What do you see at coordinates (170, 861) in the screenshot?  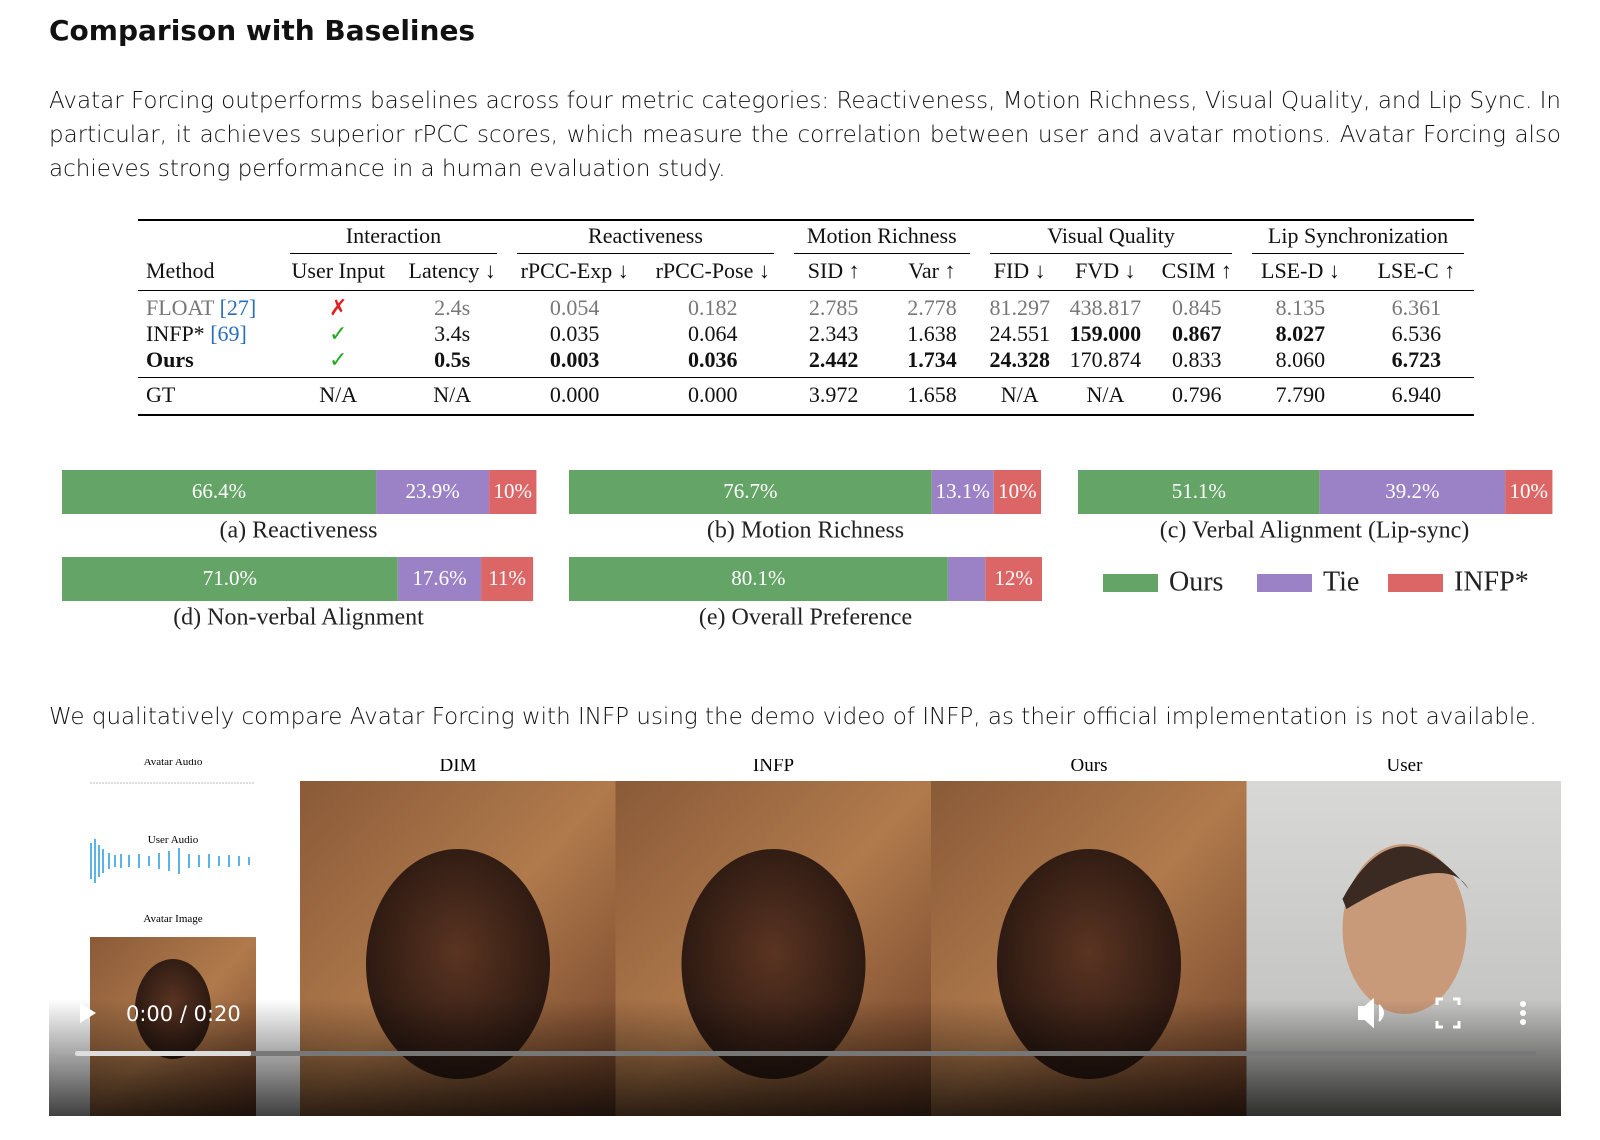 I see `waveform` at bounding box center [170, 861].